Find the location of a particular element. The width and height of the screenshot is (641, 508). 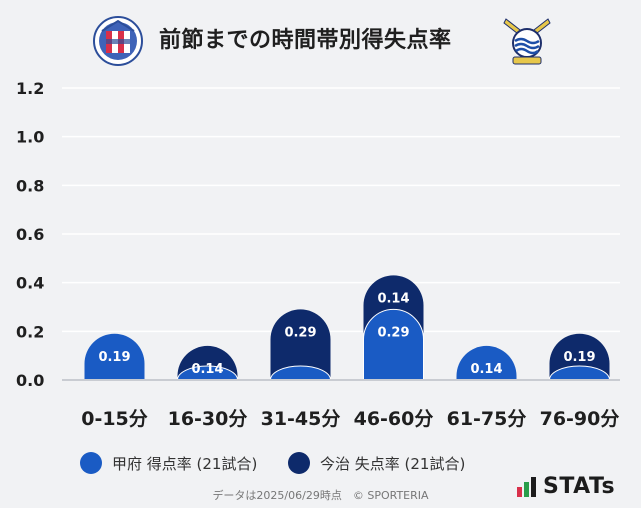

chart-legend: 甲府 得点率 (21試合) 今治 失点率 (21試合) is located at coordinates (320, 463).